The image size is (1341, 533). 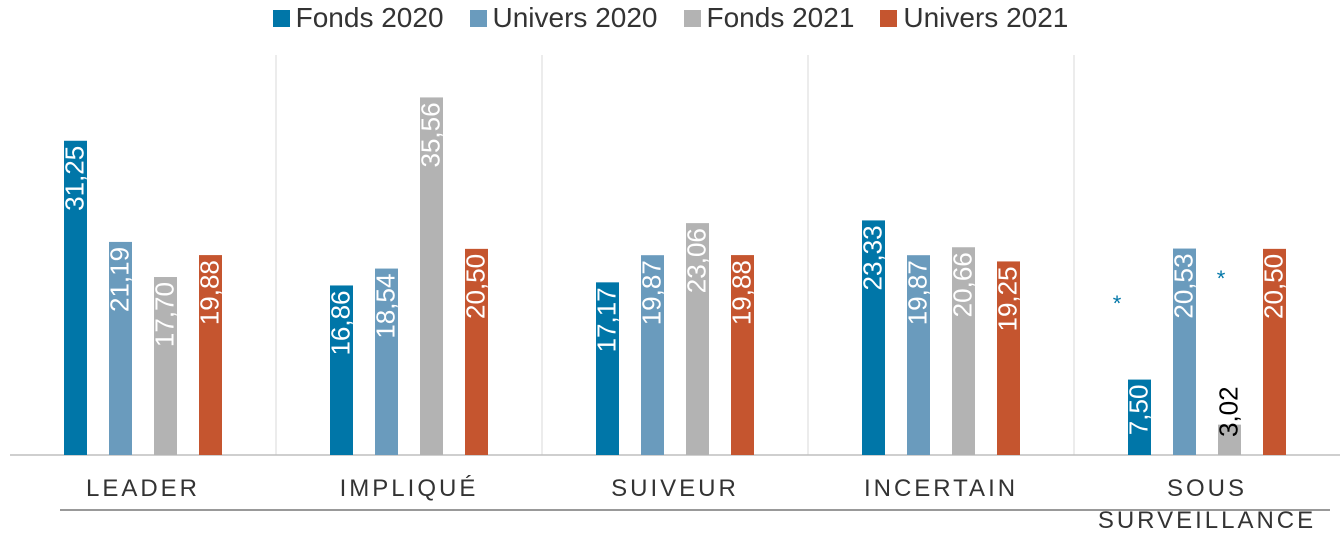 What do you see at coordinates (780, 17) in the screenshot?
I see `legend-label: Fonds 2021` at bounding box center [780, 17].